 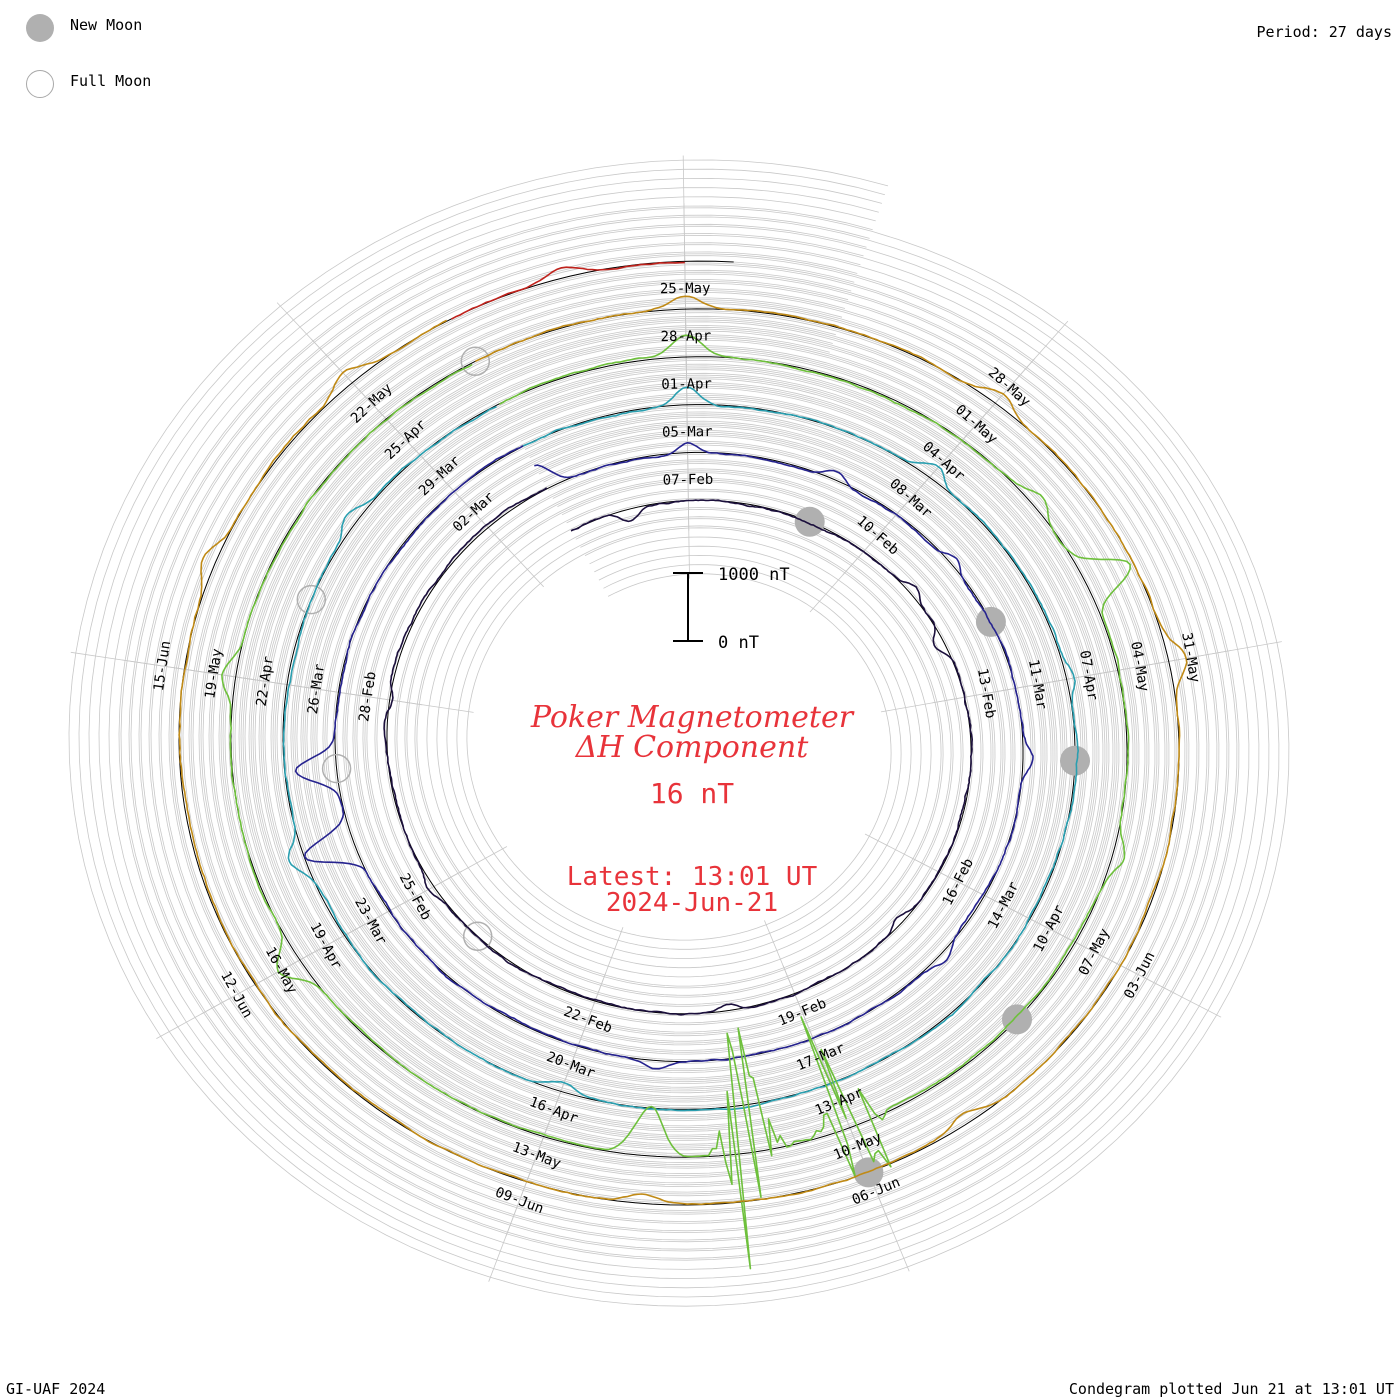 I want to click on period-label: Period: 27 days, so click(x=1324, y=32).